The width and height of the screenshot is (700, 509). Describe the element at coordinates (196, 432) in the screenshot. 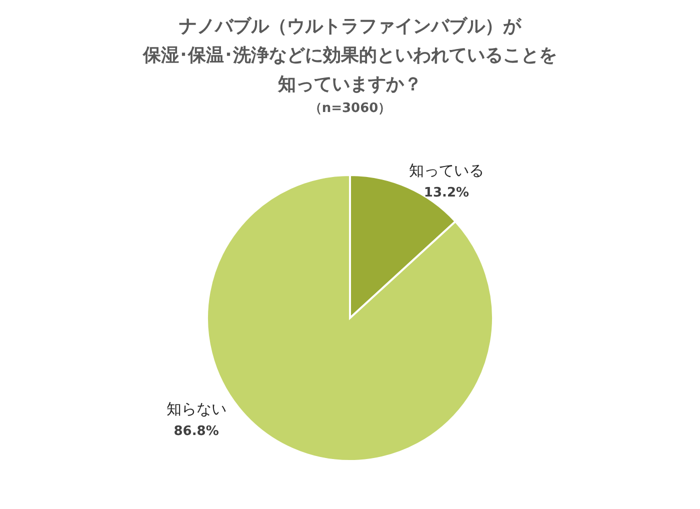

I see `data-label: 86.8%` at that location.